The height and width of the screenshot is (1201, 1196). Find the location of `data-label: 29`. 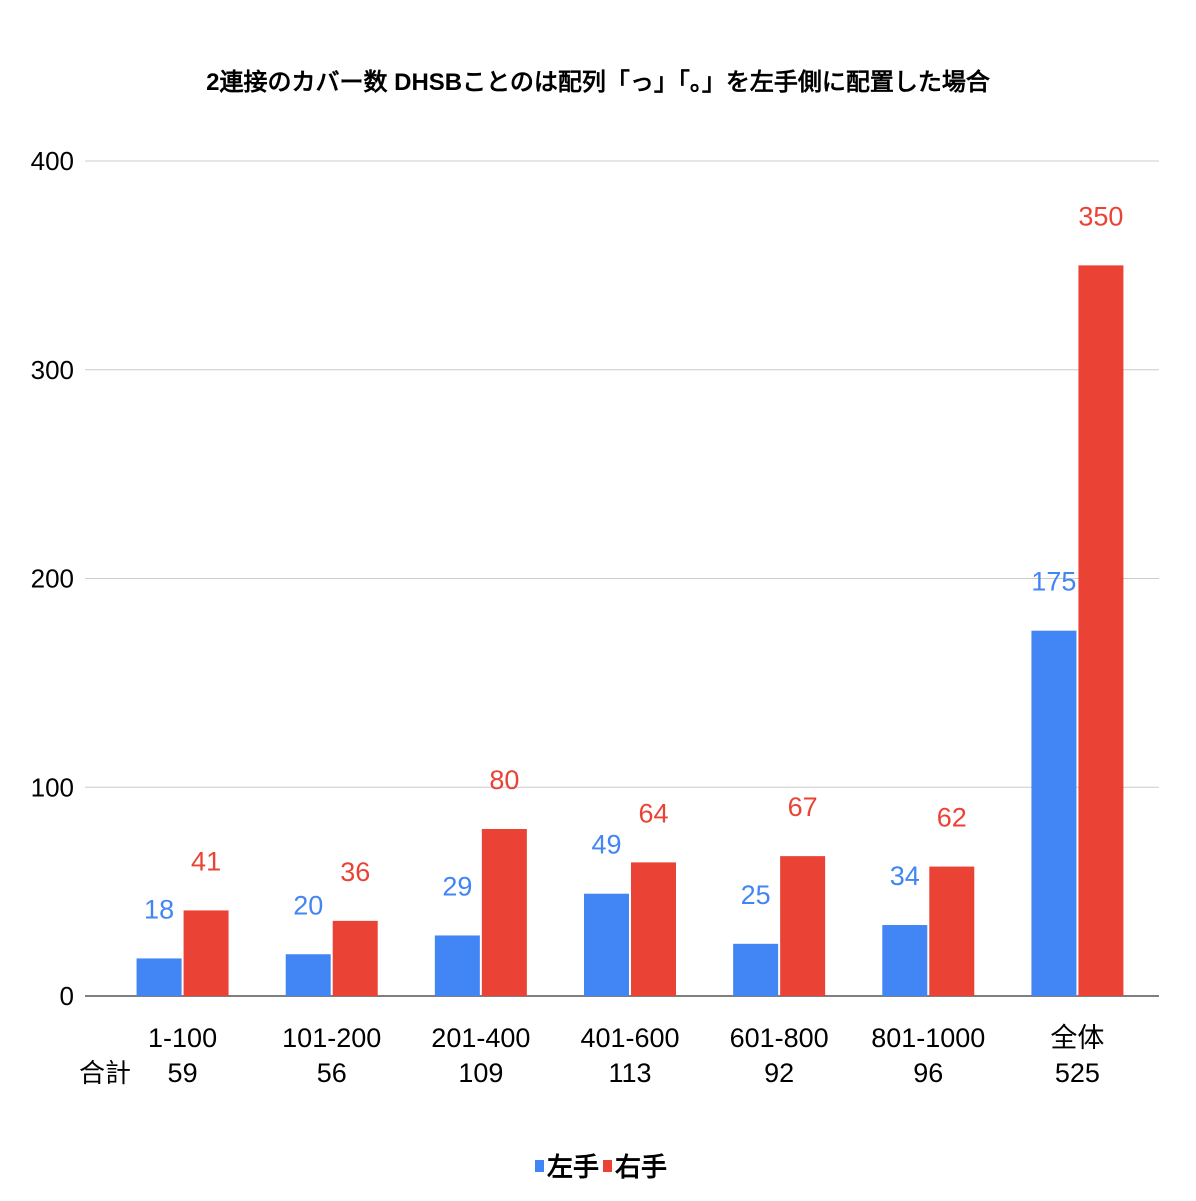

data-label: 29 is located at coordinates (457, 886).